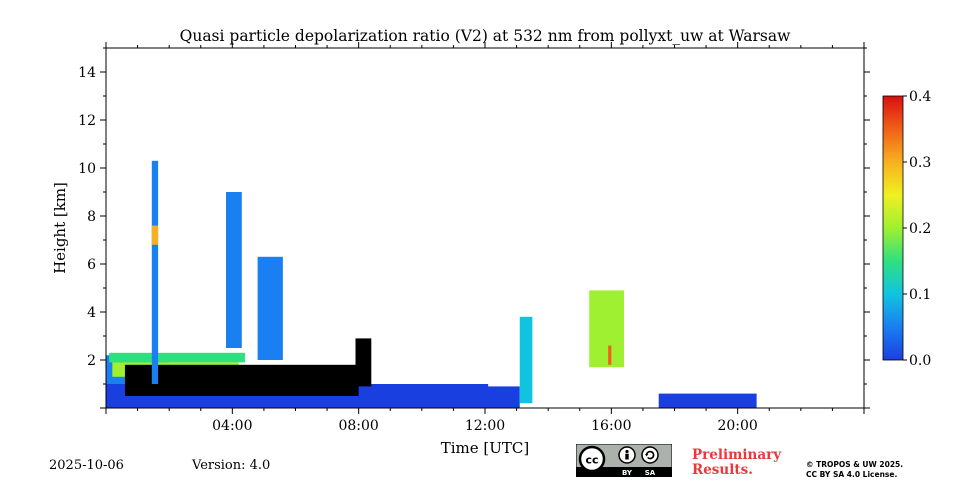 The image size is (960, 481). Describe the element at coordinates (86, 465) in the screenshot. I see `footer-date: 2025-10-06` at that location.